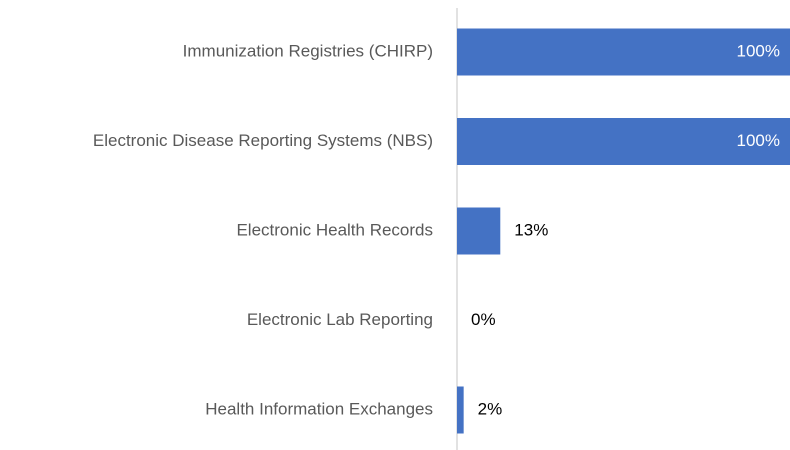 Image resolution: width=790 pixels, height=450 pixels. I want to click on data-label: 13%, so click(531, 229).